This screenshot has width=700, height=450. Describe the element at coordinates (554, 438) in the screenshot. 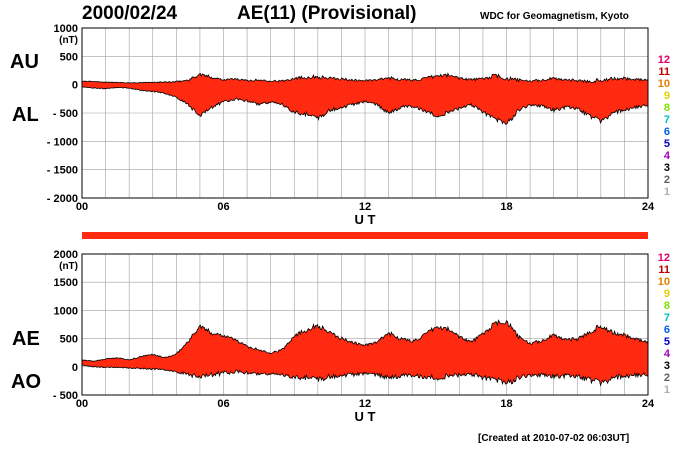

I see `created-timestamp: [Created at 2010-07-02 06:03UT]` at that location.